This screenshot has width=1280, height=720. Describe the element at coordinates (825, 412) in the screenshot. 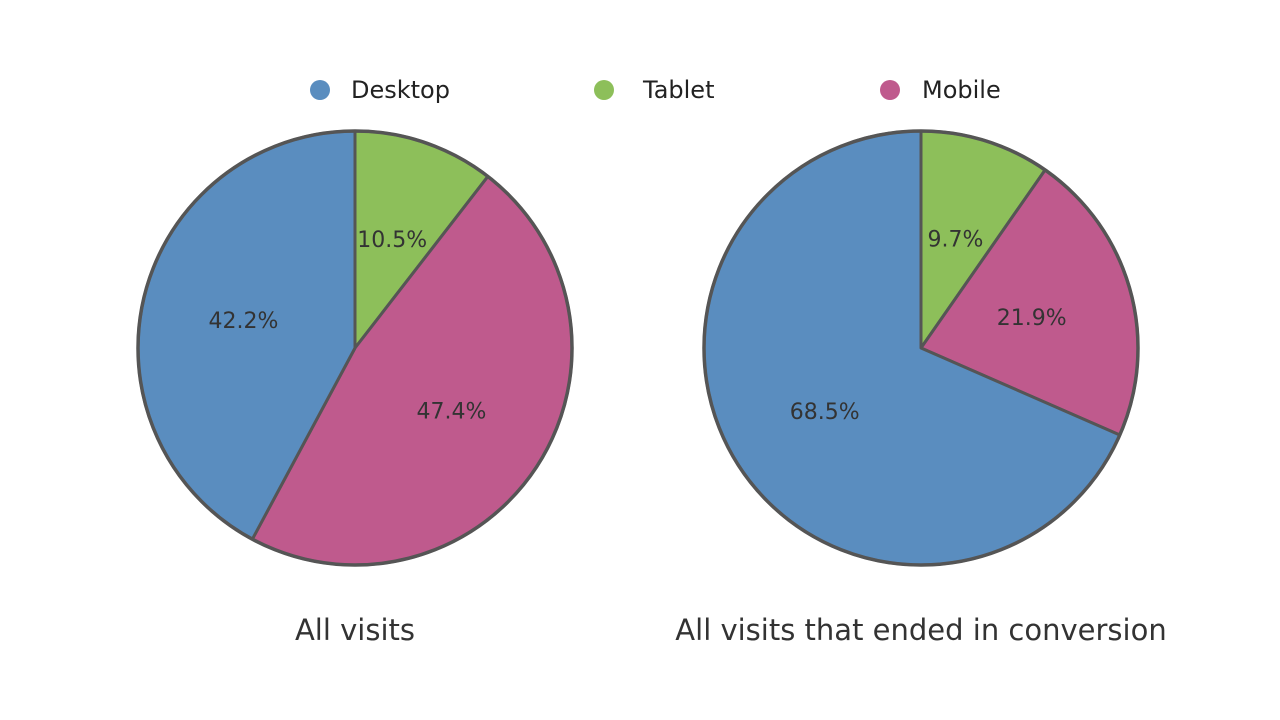

I see `slice-label-desktop: 68.5%` at that location.